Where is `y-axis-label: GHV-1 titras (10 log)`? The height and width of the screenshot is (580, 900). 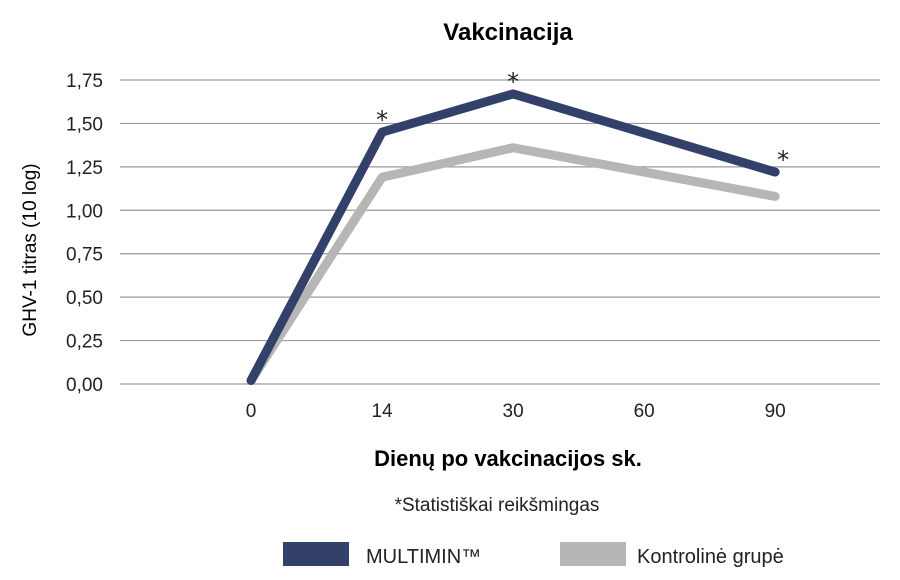 y-axis-label: GHV-1 titras (10 log) is located at coordinates (30, 249).